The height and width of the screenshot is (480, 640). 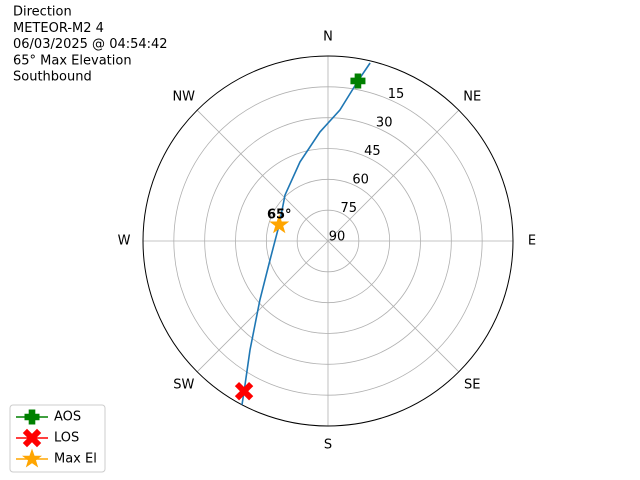 I want to click on title-line: Direction, so click(x=42, y=12).